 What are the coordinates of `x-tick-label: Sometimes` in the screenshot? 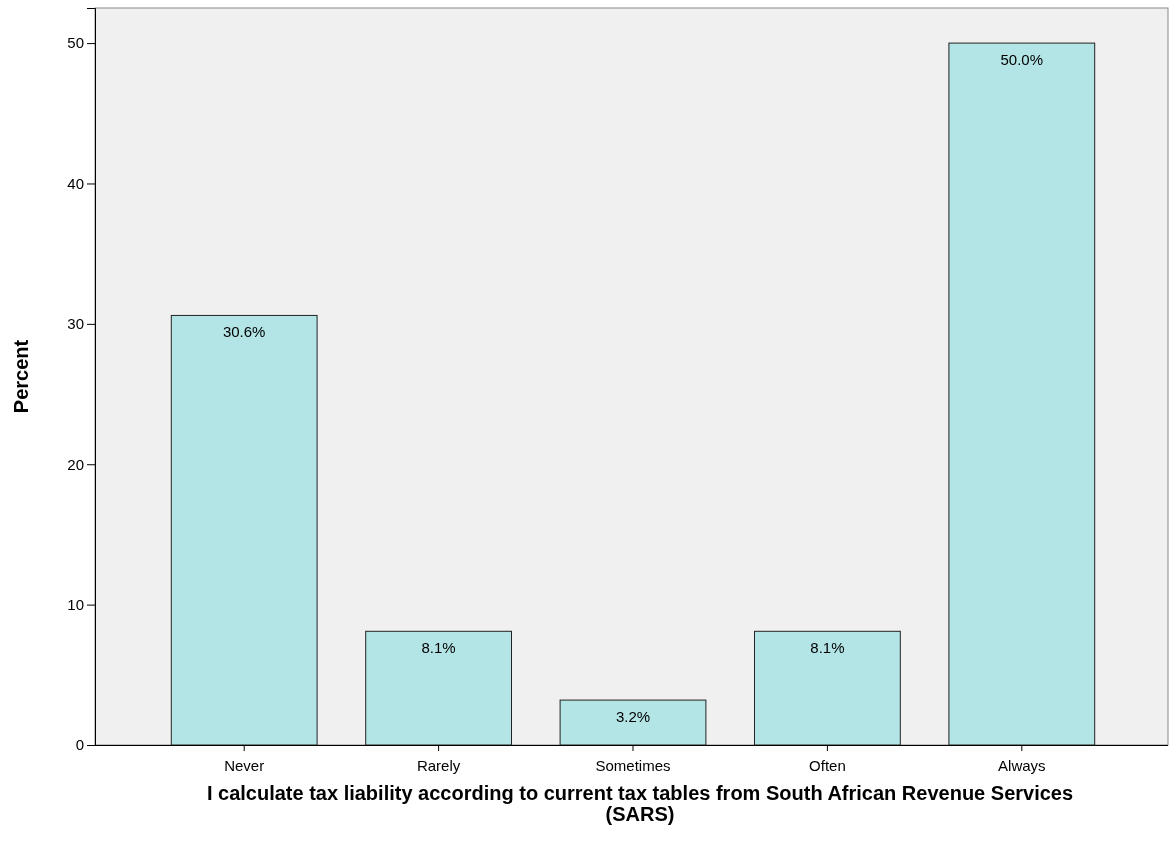 It's located at (633, 765).